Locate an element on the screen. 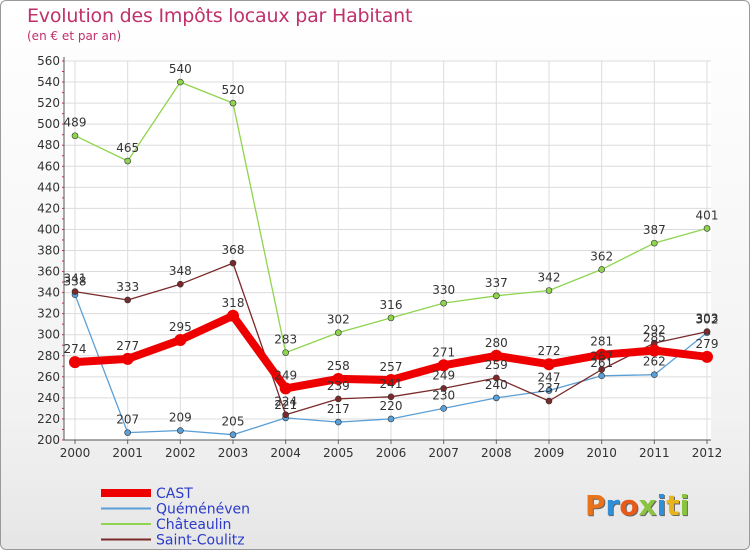 This screenshot has width=750, height=550. proxiti-logo: Proxiti is located at coordinates (637, 505).